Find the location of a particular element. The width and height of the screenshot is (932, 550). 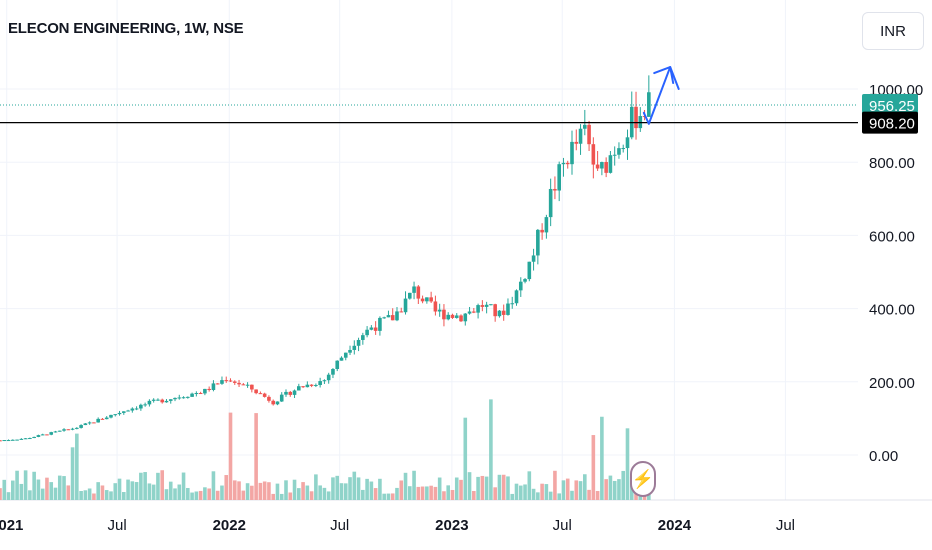

currency-button: INR is located at coordinates (893, 31).